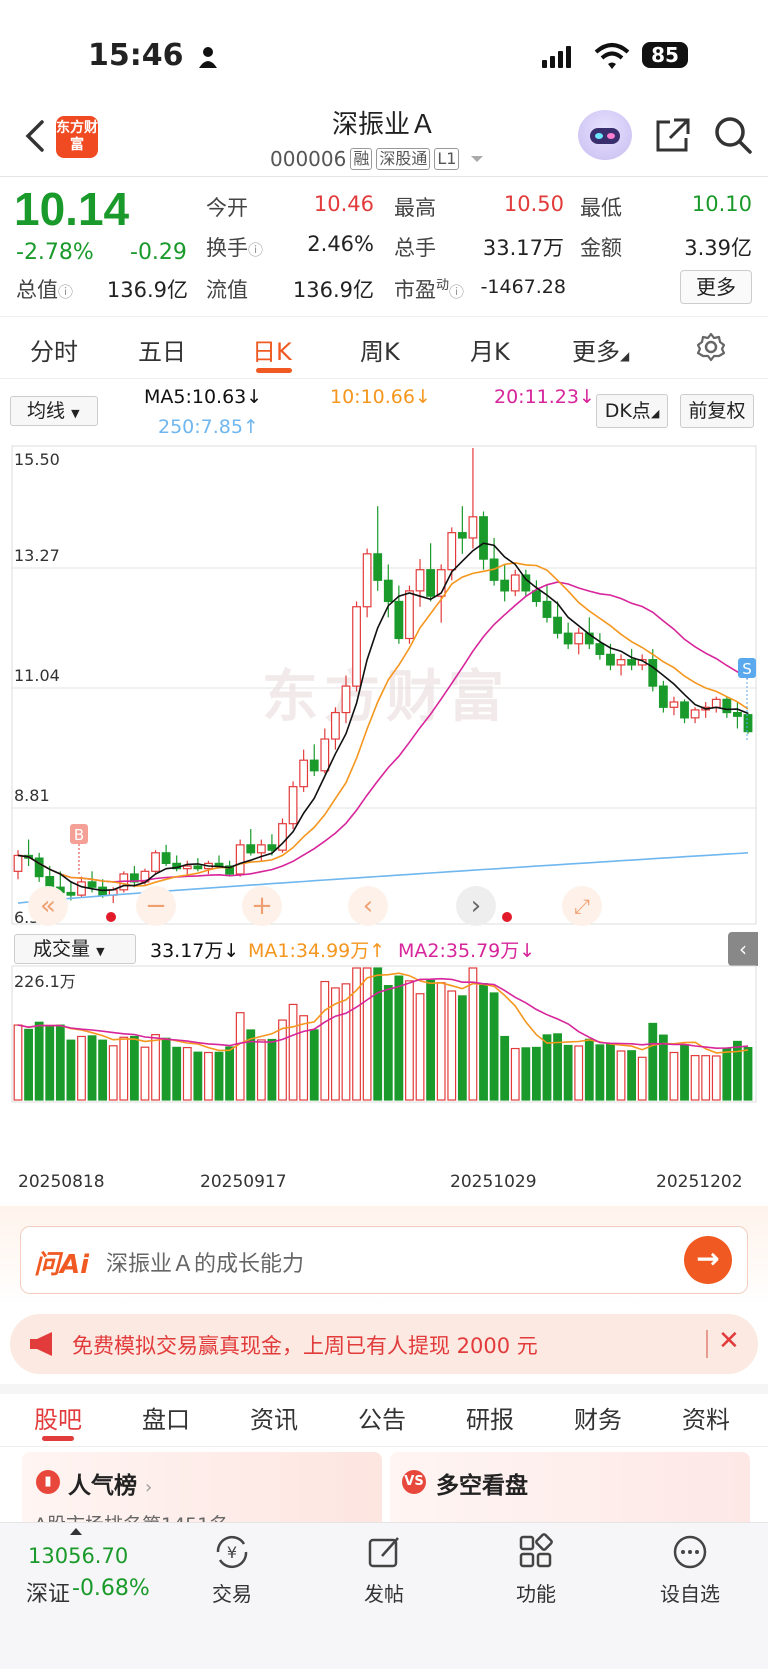  What do you see at coordinates (560, 56) in the screenshot?
I see `cellular-signal-icon` at bounding box center [560, 56].